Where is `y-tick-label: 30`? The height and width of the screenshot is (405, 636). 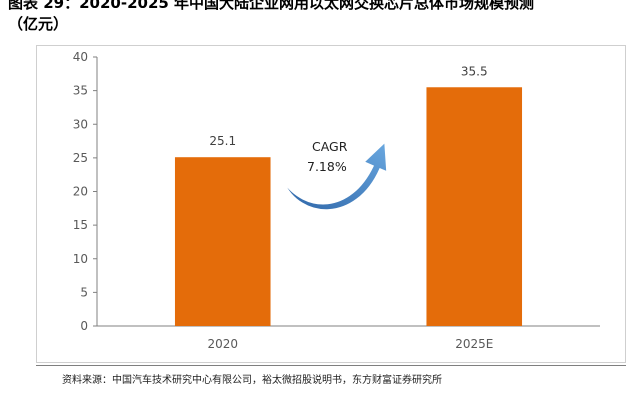
y-tick-label: 30 is located at coordinates (80, 124).